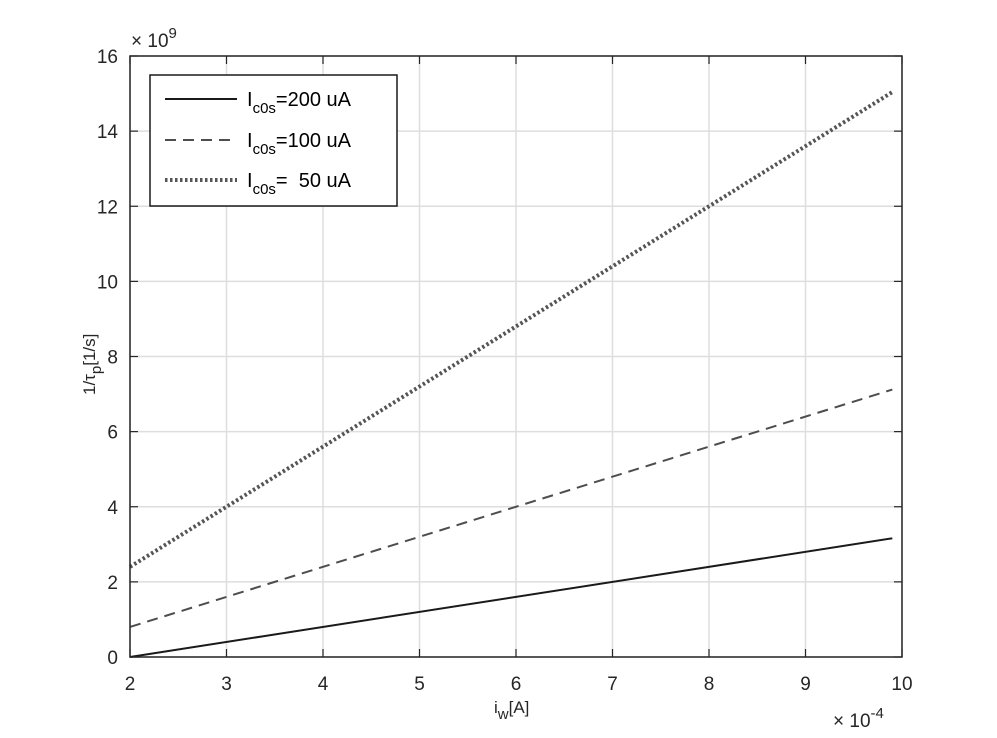  I want to click on x-multiplier: × 10⁻⁴, so click(858, 718).